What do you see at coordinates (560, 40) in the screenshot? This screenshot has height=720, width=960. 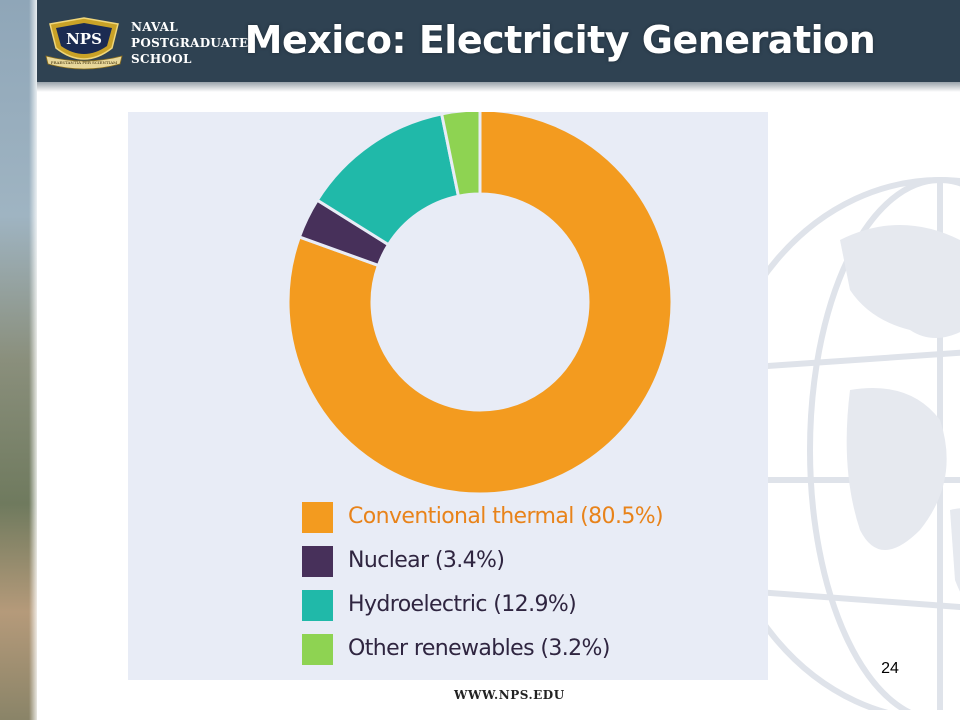 I see `slide-title: Mexico: Electricity Generation` at bounding box center [560, 40].